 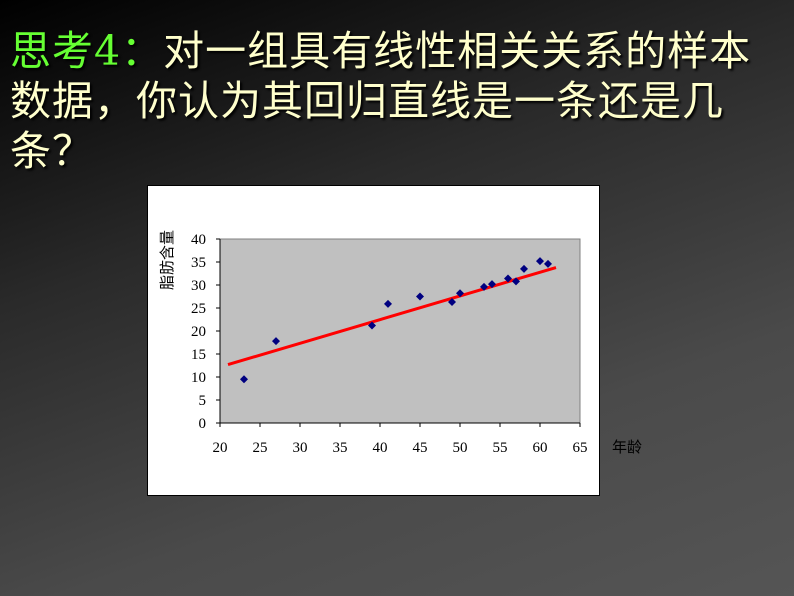 What do you see at coordinates (380, 448) in the screenshot?
I see `x-tick-label: 40` at bounding box center [380, 448].